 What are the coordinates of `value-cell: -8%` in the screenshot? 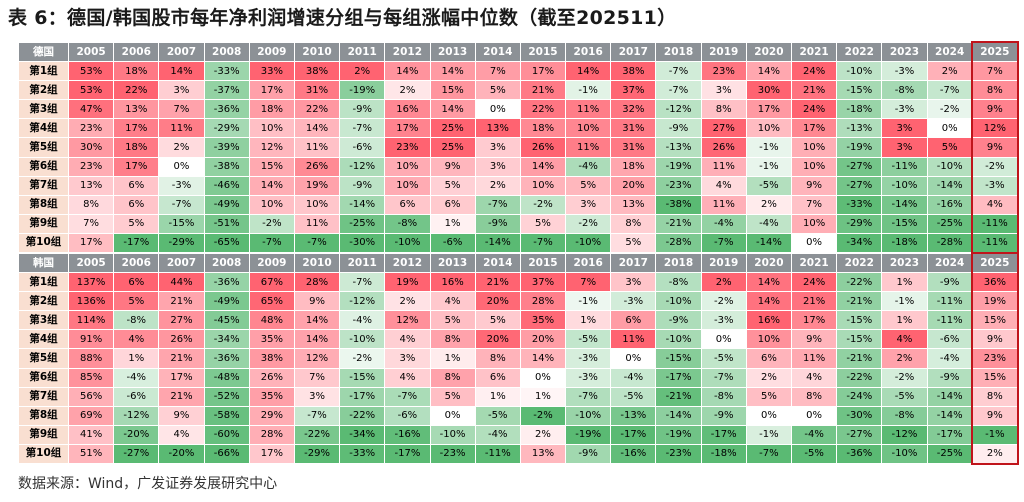 It's located at (136, 320).